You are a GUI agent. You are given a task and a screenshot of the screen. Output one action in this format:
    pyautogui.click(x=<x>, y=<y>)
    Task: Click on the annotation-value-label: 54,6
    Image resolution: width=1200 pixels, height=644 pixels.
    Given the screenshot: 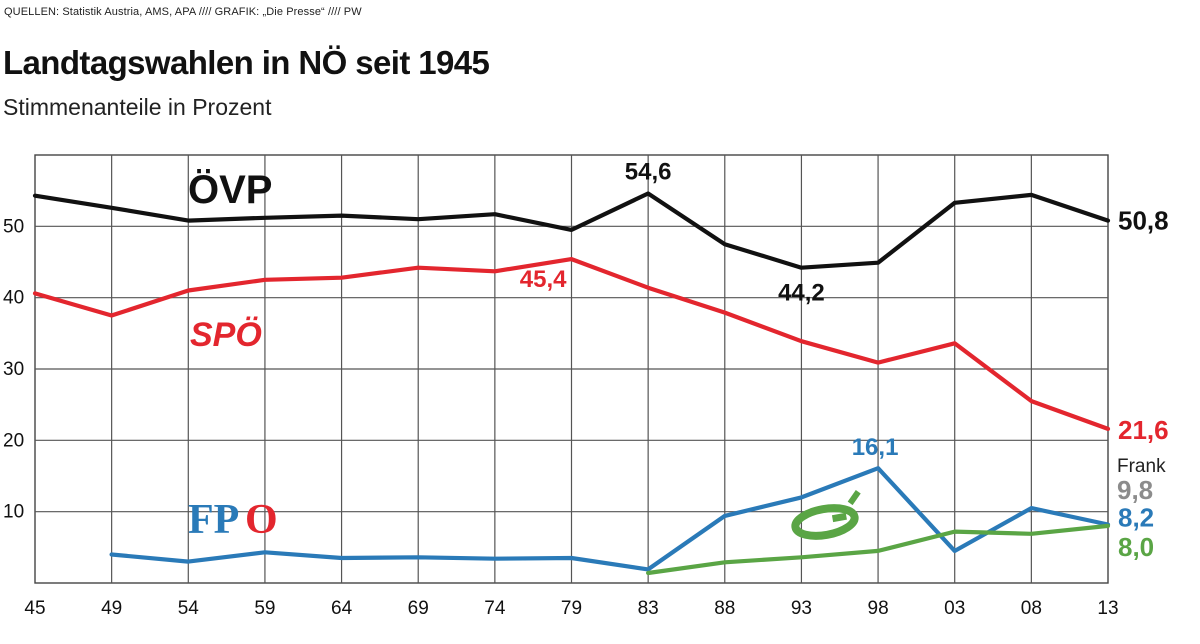 What is the action you would take?
    pyautogui.click(x=648, y=172)
    